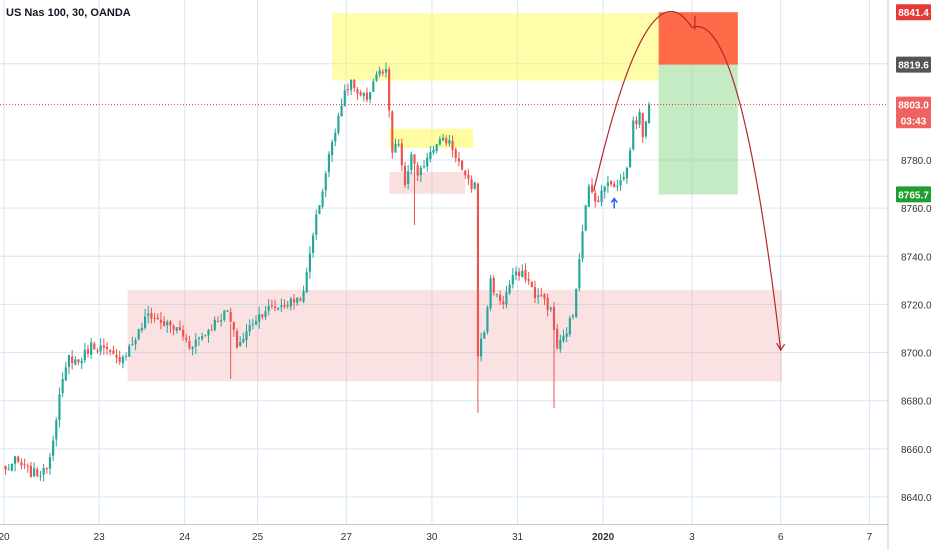 This screenshot has width=932, height=555. What do you see at coordinates (614, 203) in the screenshot?
I see `buy-arrow-icon` at bounding box center [614, 203].